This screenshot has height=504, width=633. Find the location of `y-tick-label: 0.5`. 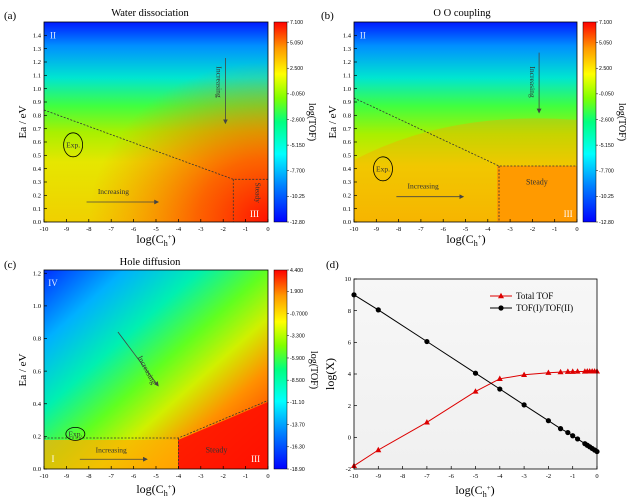

y-tick-label: 0.5 is located at coordinates (37, 156).